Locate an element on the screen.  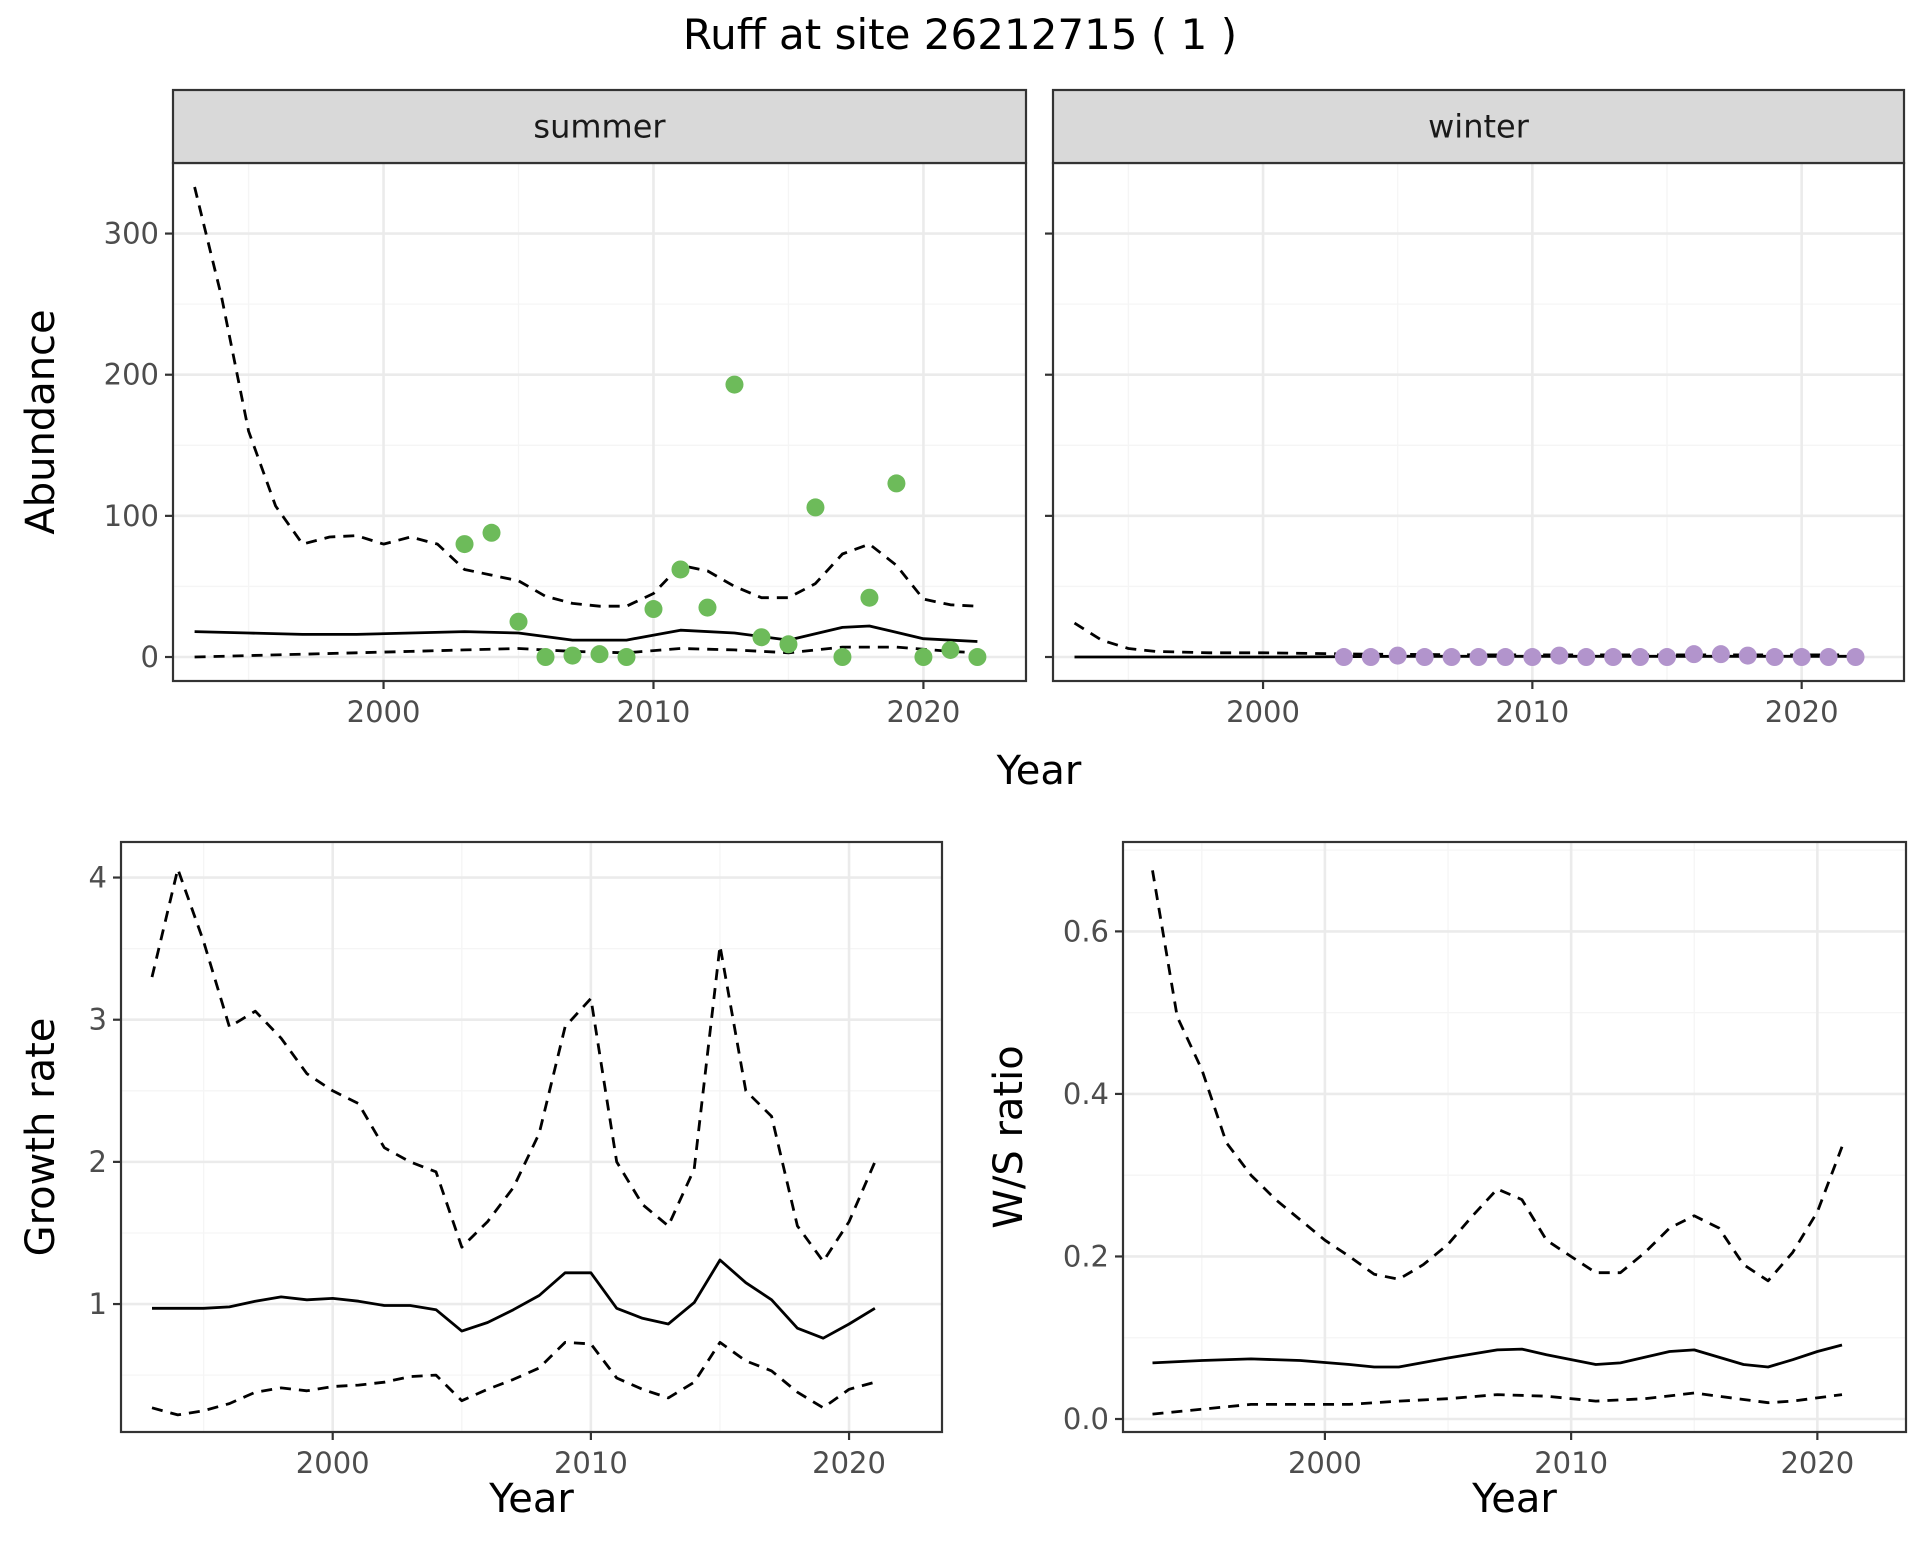
x-tick-label-growth: 2000 is located at coordinates (333, 1463).